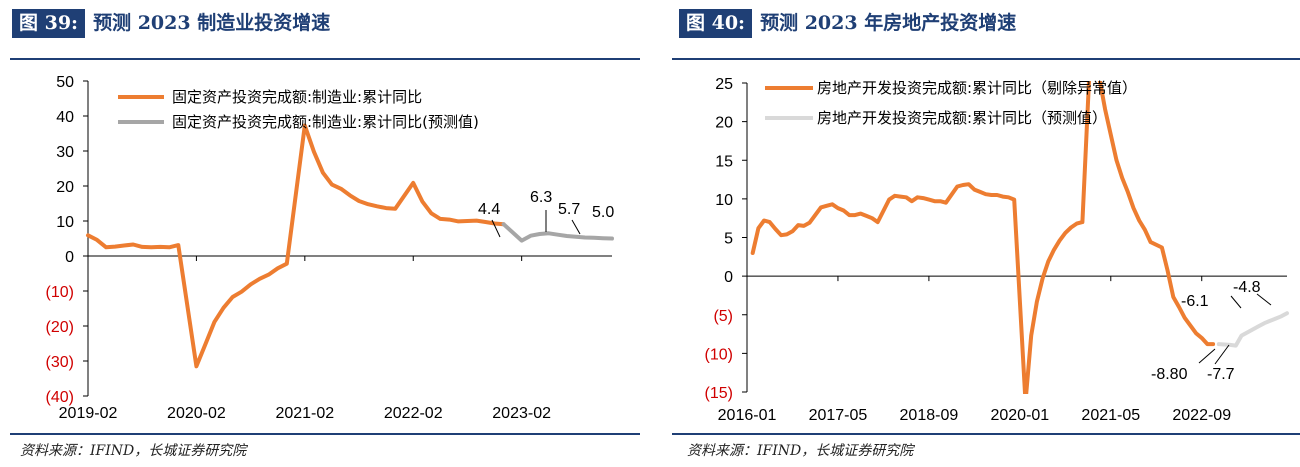  I want to click on y-tick-label: (5), so click(723, 316).